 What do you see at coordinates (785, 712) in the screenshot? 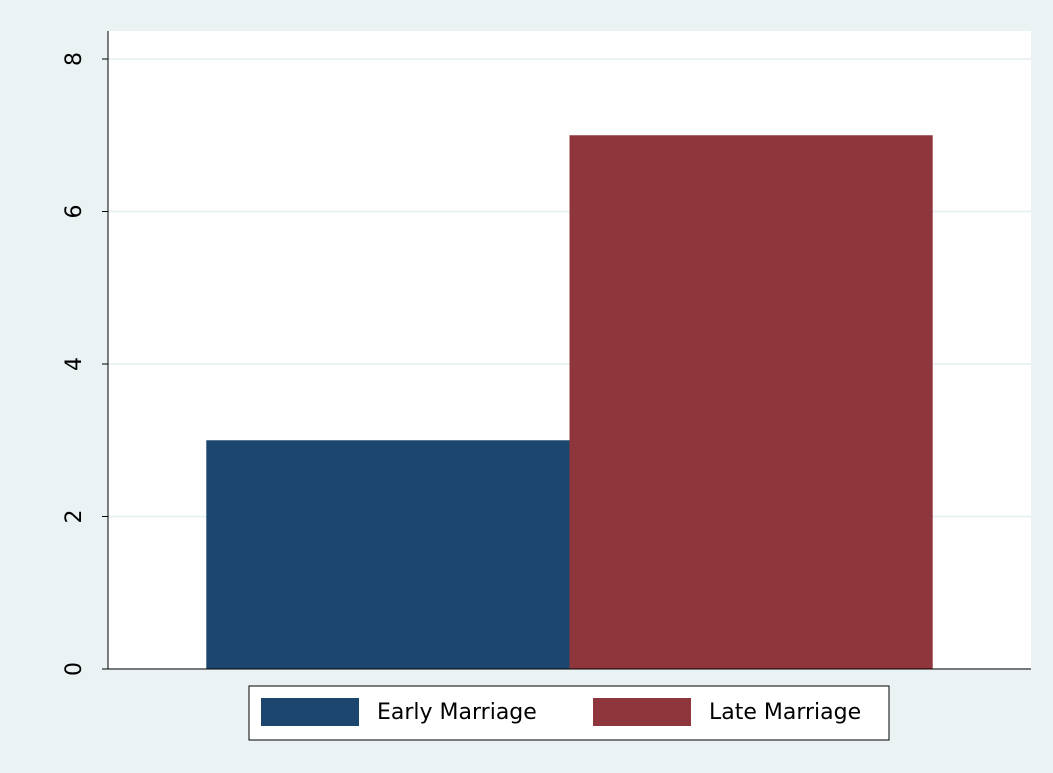
I see `legend-label: Late Marriage` at bounding box center [785, 712].